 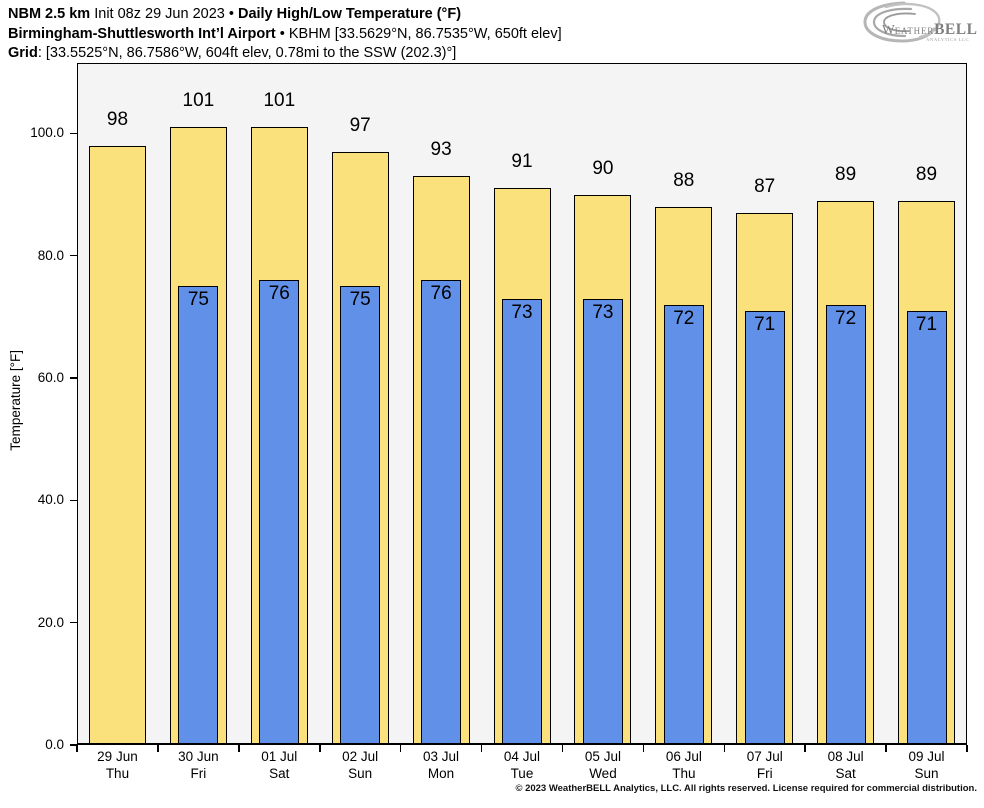 I want to click on chart-title: Daily High/Low Temperature (°F), so click(x=349, y=14).